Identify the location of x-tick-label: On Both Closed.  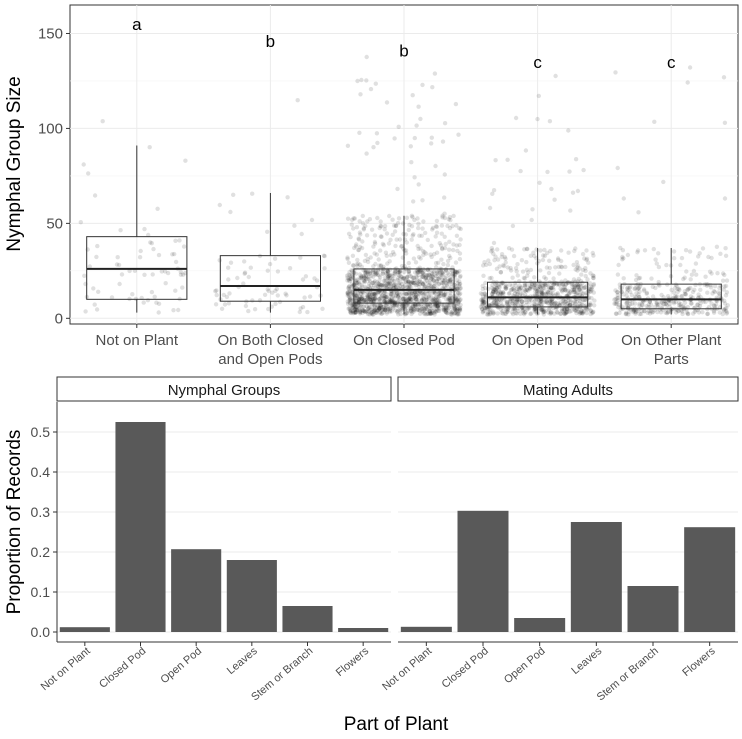
(270, 340).